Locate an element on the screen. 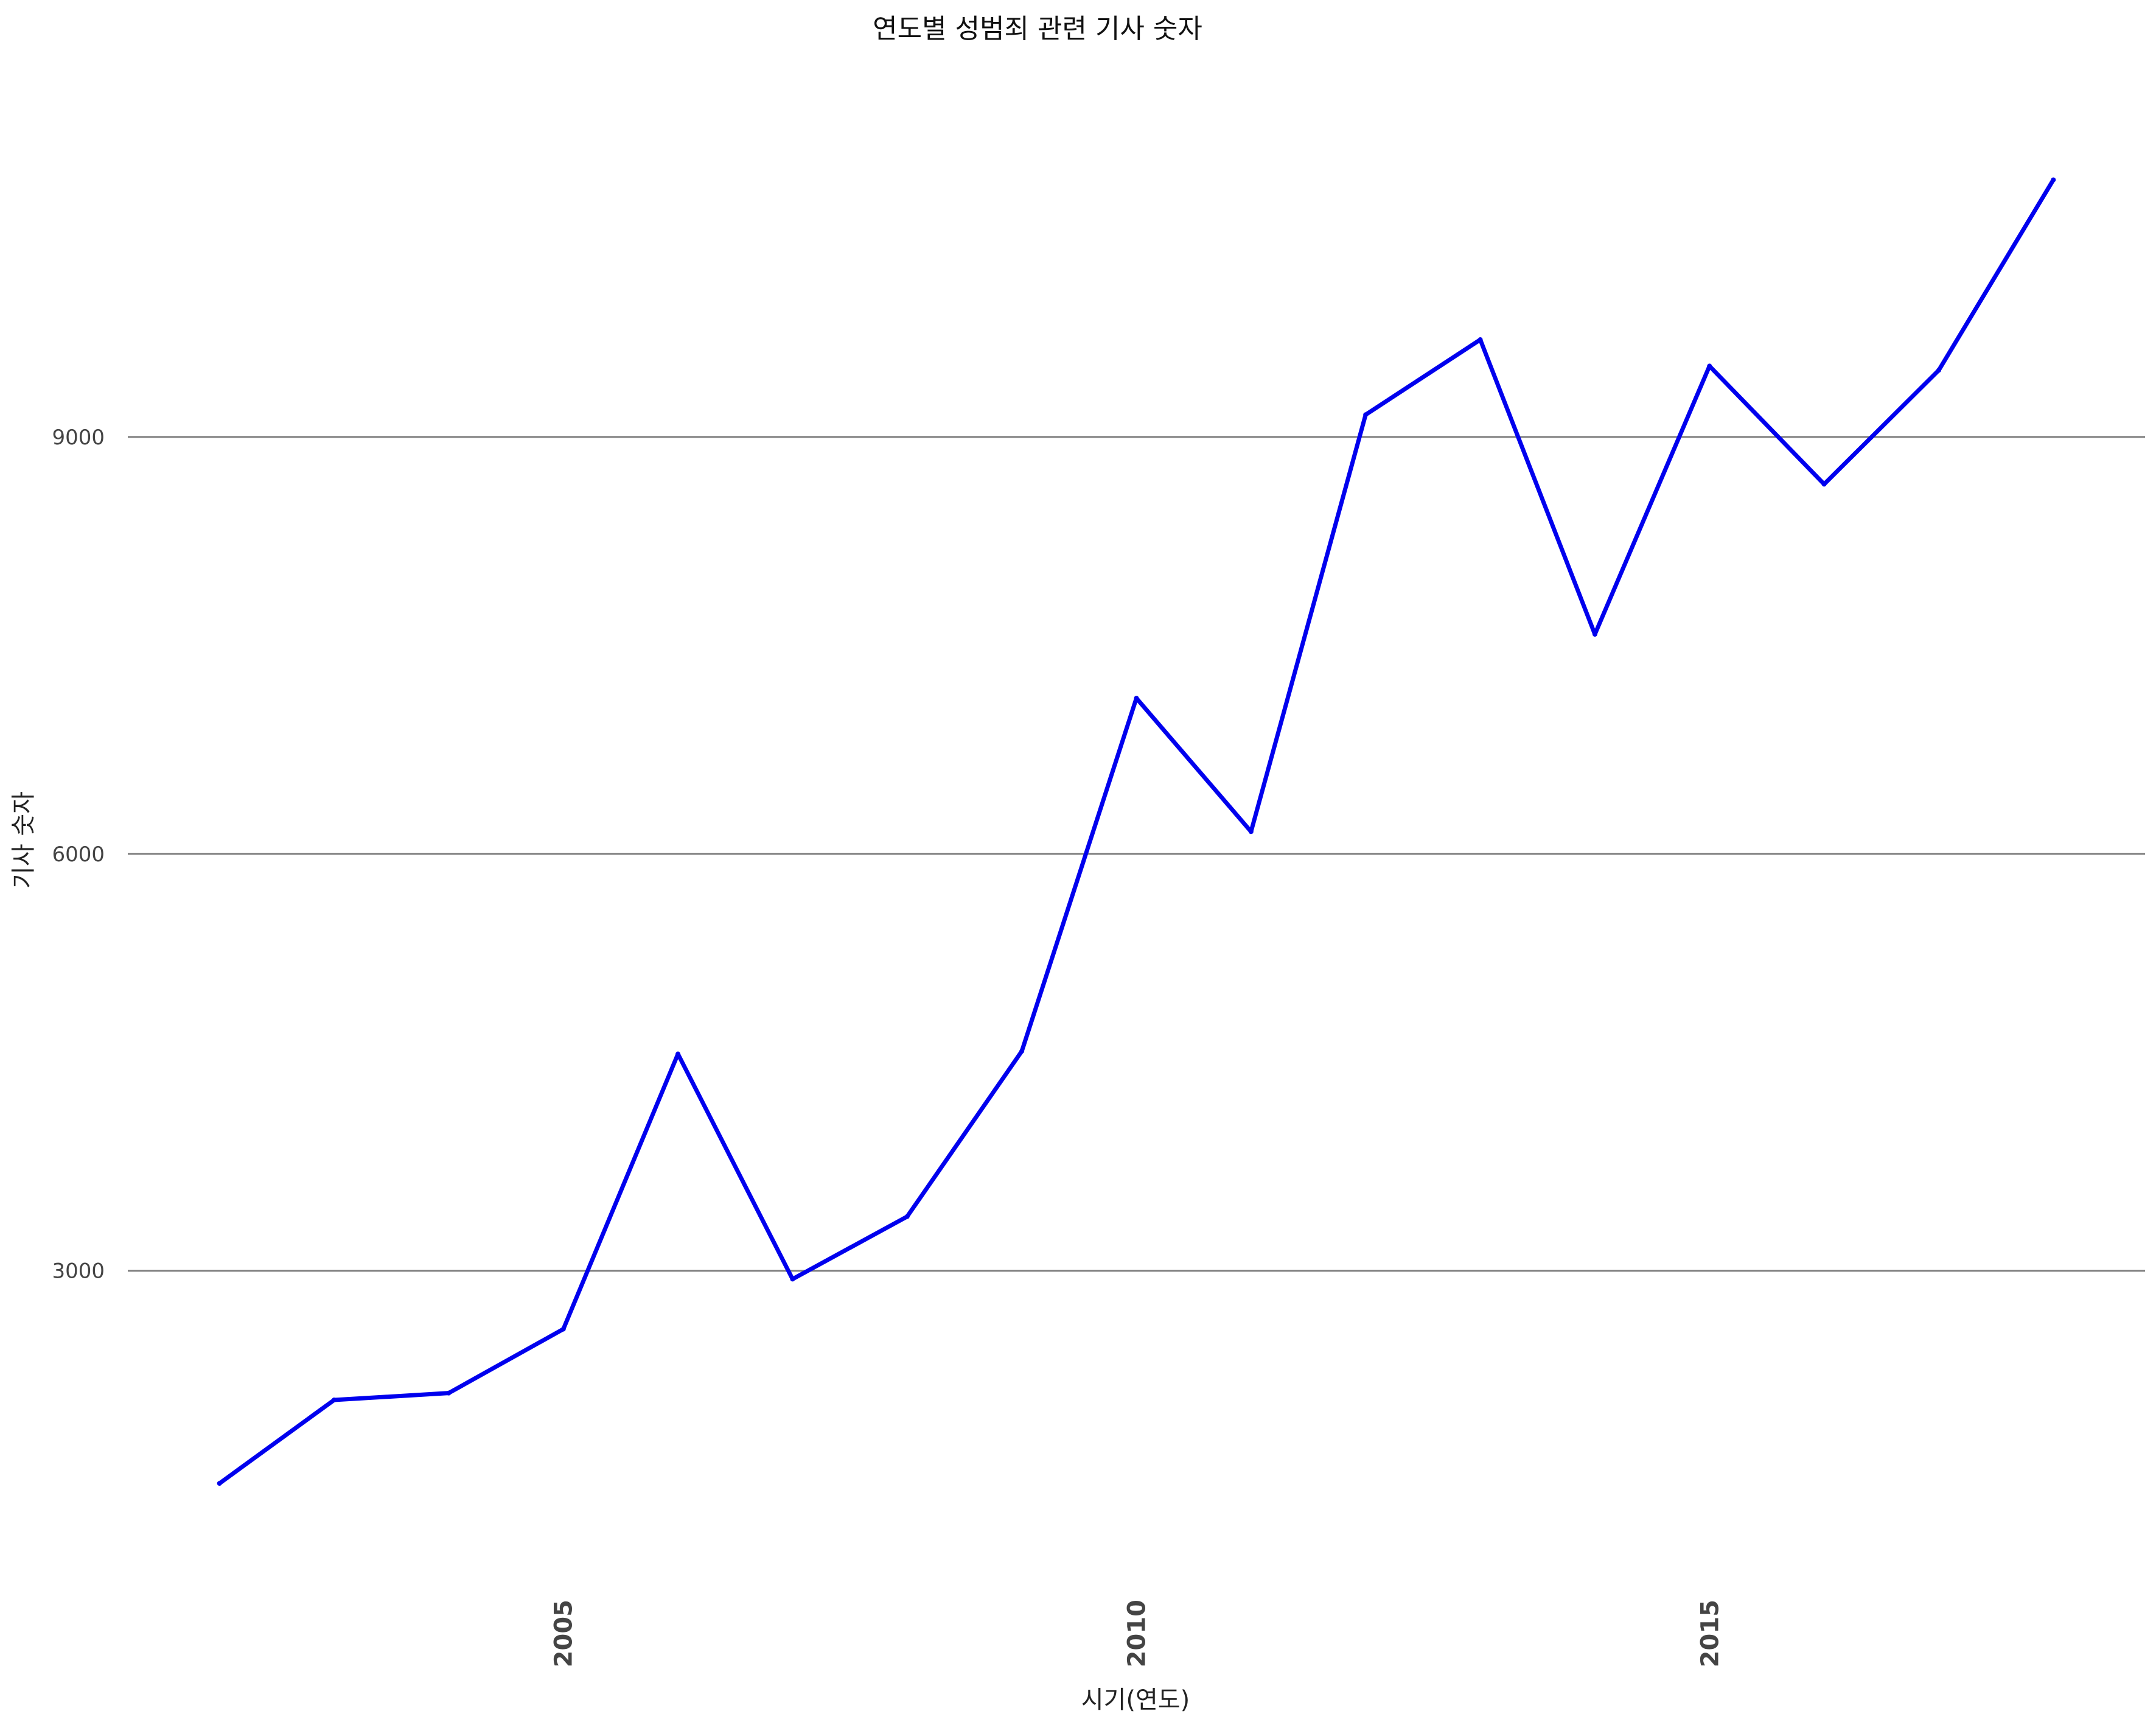 This screenshot has height=1725, width=2156. data-point-2010 is located at coordinates (1136, 698).